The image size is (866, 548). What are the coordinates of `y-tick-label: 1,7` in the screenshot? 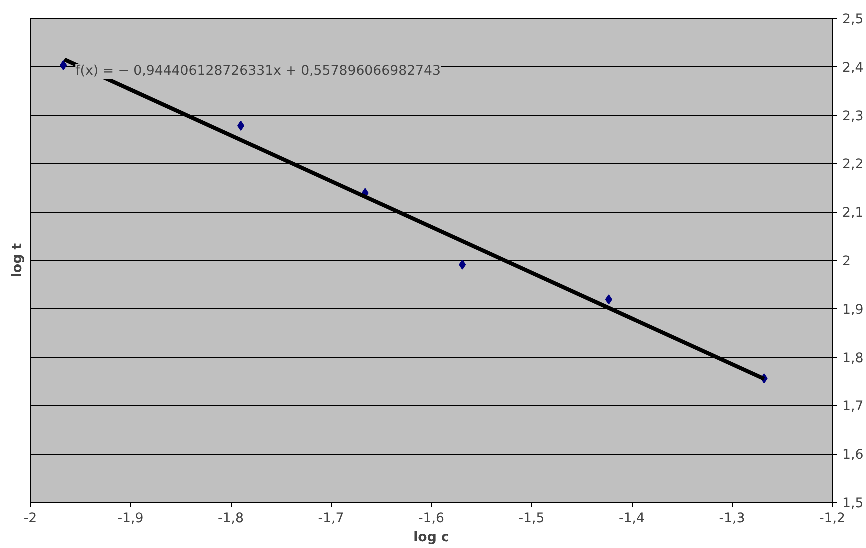 It's located at (853, 407).